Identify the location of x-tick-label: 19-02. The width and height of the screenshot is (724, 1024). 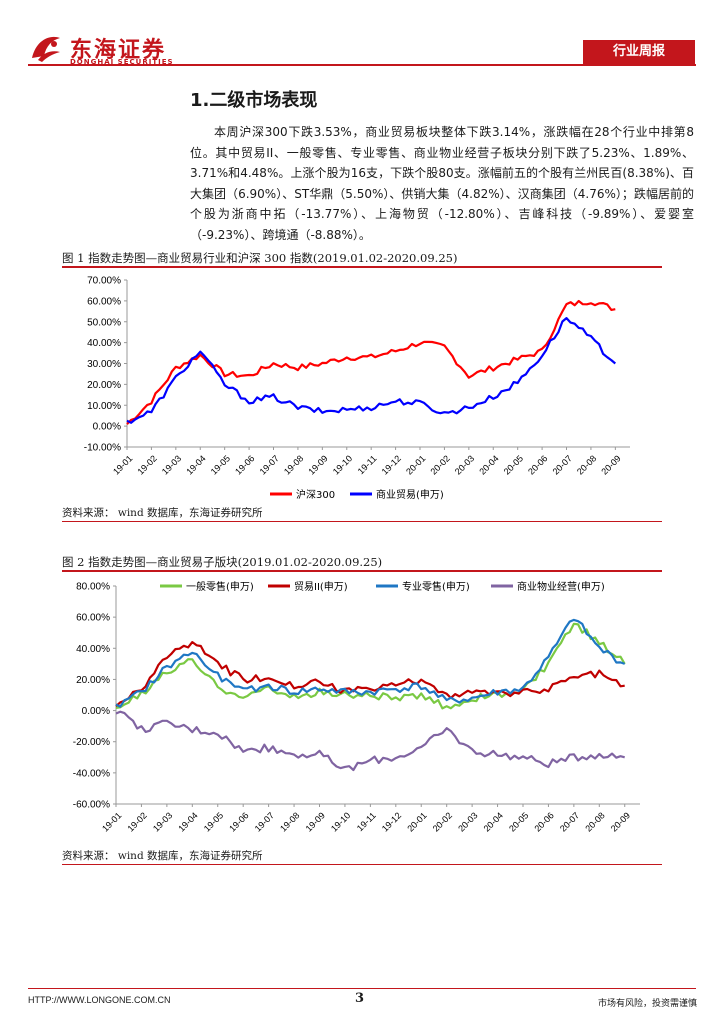
(136, 821).